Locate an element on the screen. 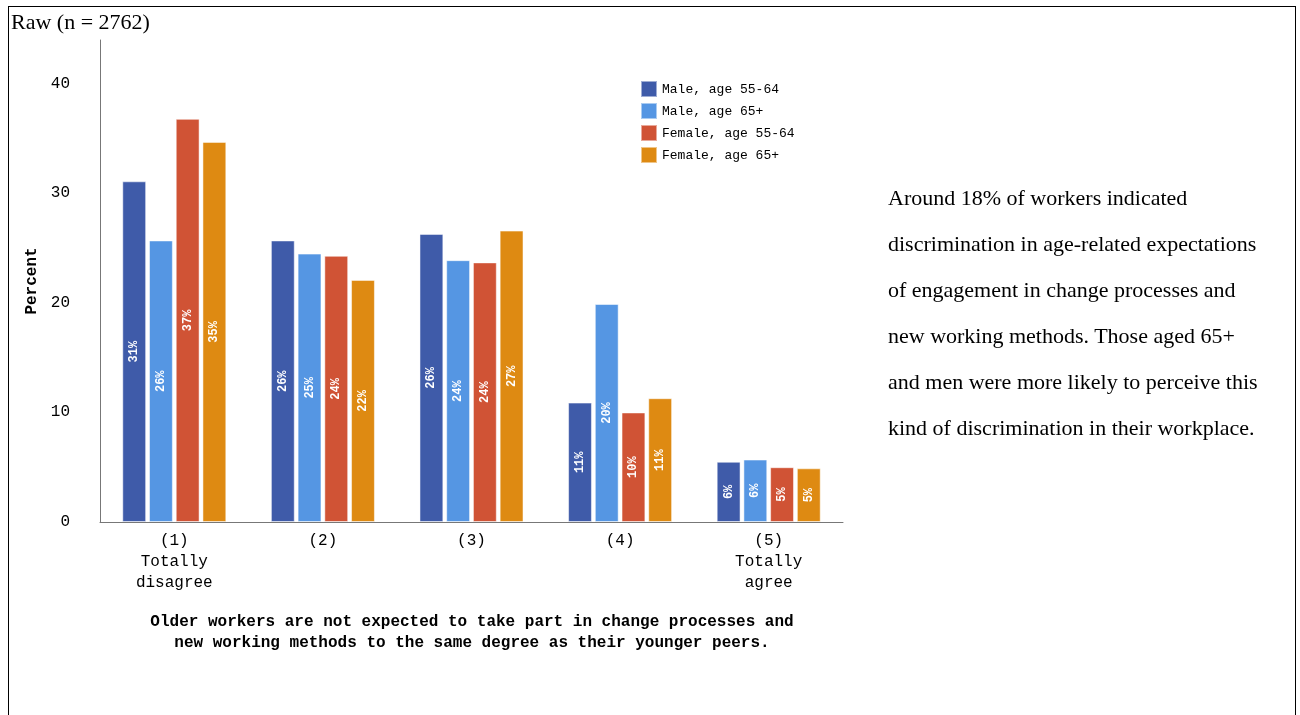 This screenshot has width=1300, height=715. data-label: 10% is located at coordinates (633, 467).